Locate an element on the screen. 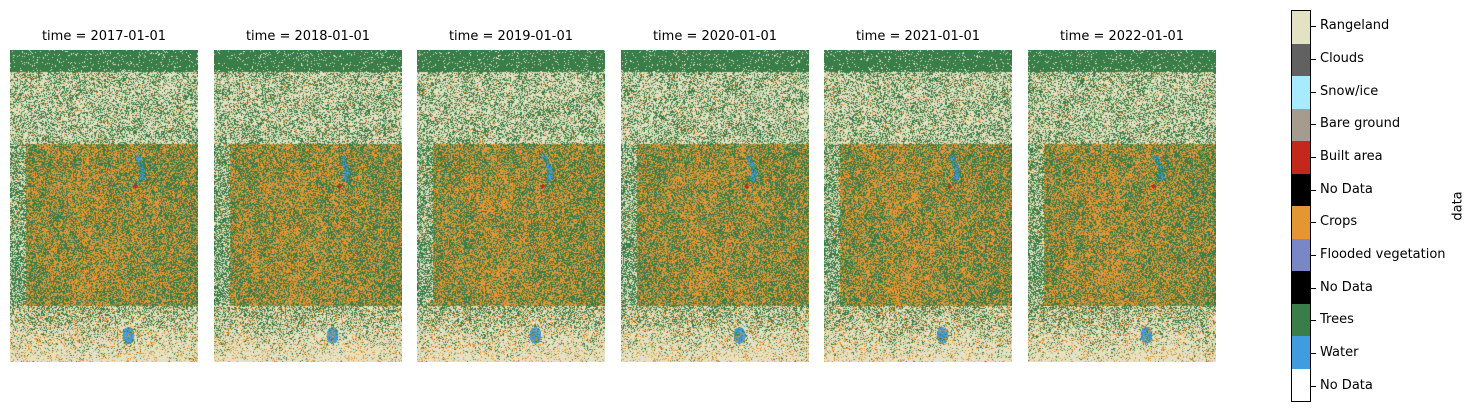 This screenshot has width=1484, height=412. colorbar-tick-label: Built area is located at coordinates (1351, 156).